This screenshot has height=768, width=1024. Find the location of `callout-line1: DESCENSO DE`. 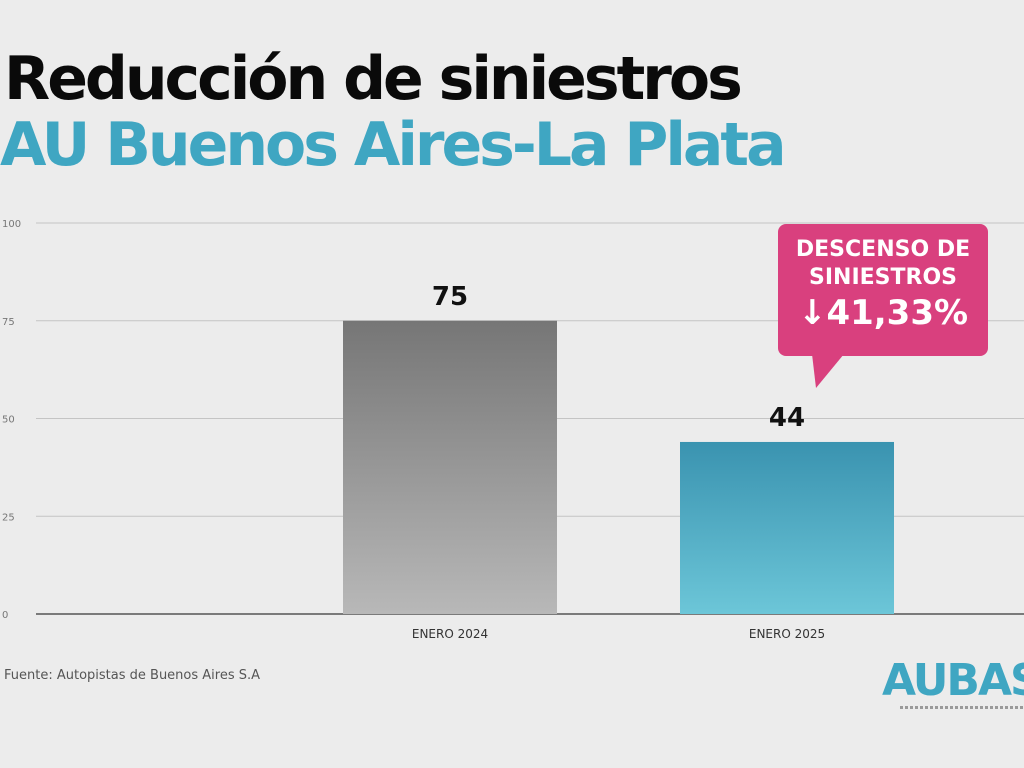

callout-line1: DESCENSO DE is located at coordinates (883, 249).